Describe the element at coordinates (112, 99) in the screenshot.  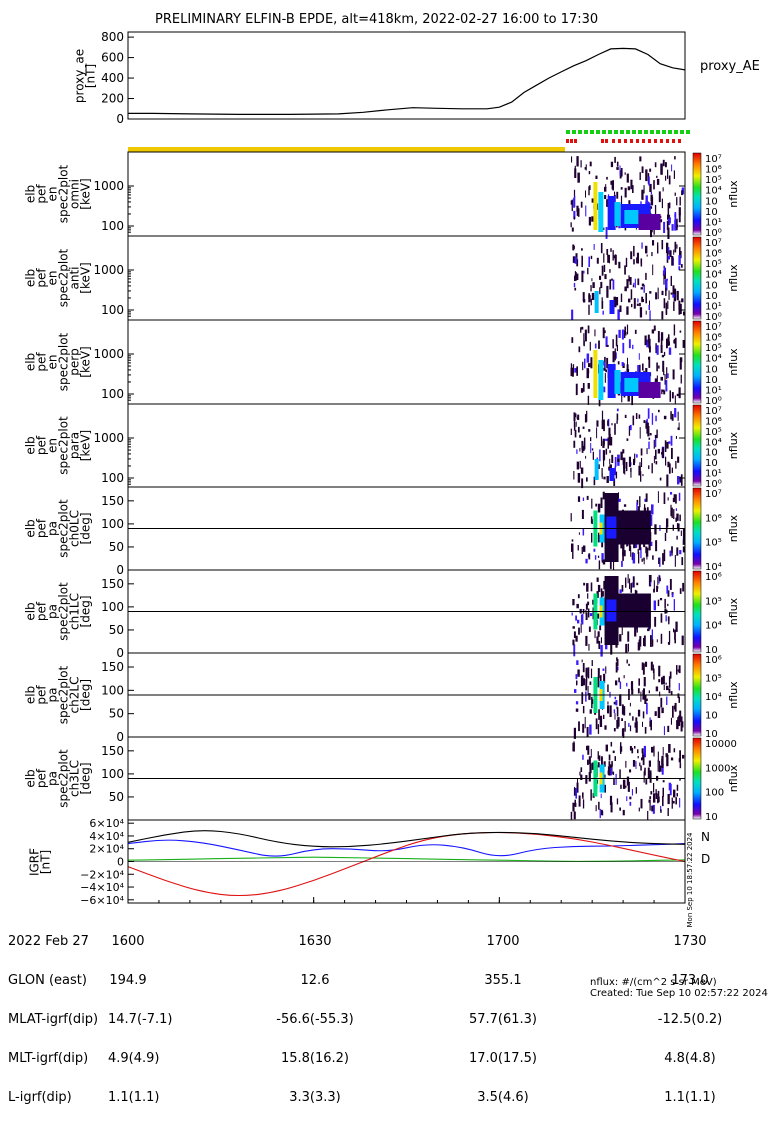
I see `ytick-label: 200` at that location.